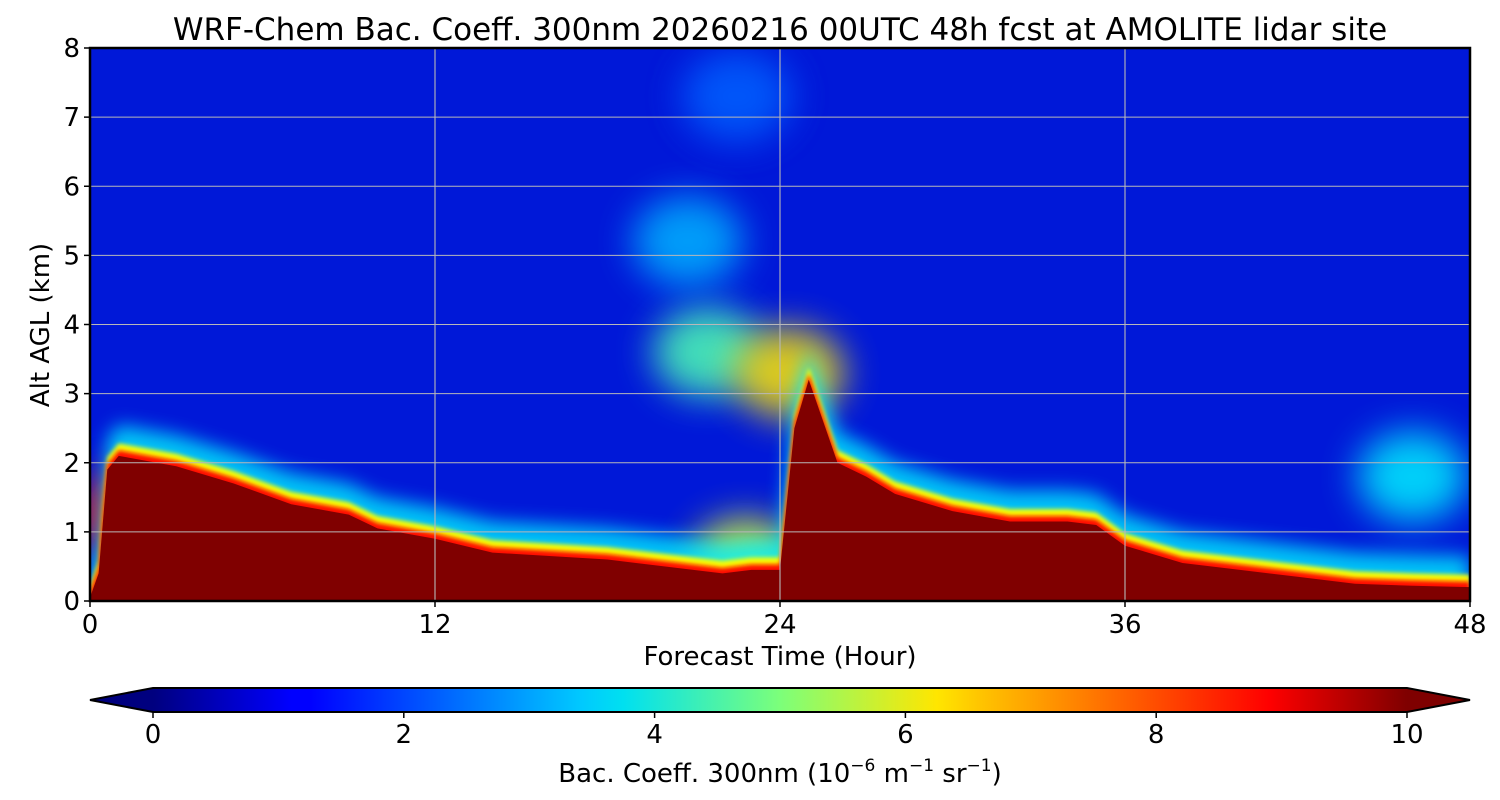  What do you see at coordinates (784, 731) in the screenshot?
I see `colorbar-ticks: 0 2 4 6 8 10` at bounding box center [784, 731].